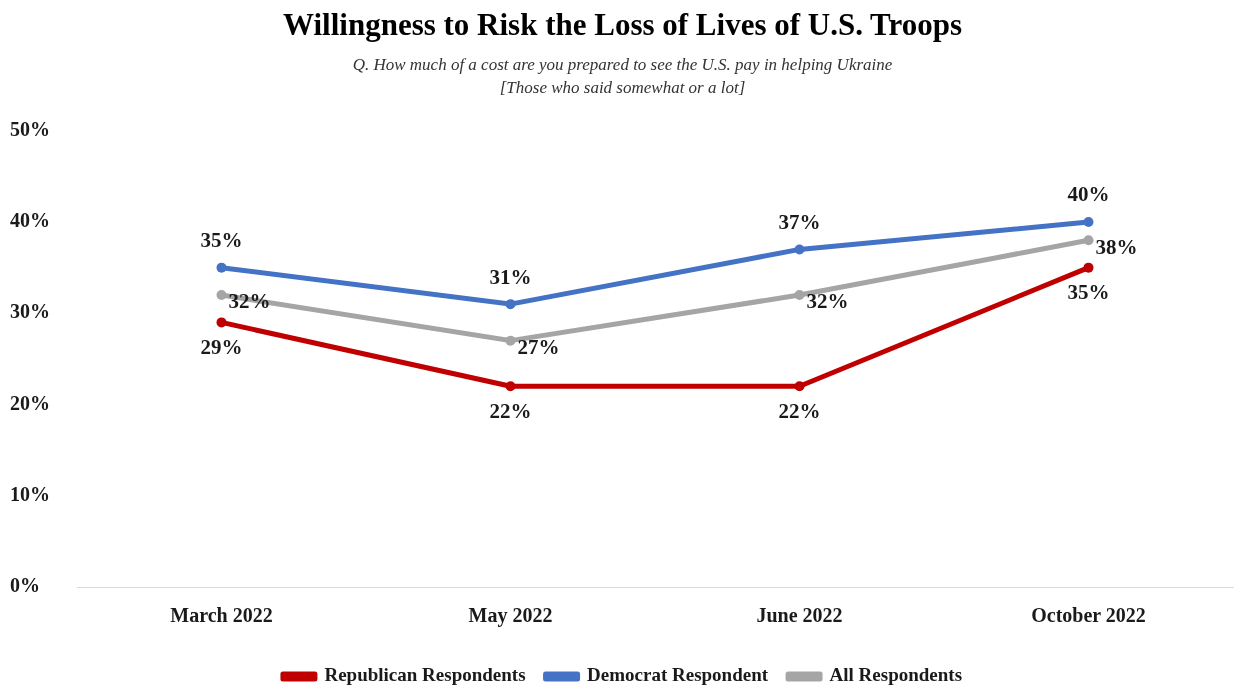 This screenshot has height=690, width=1238. What do you see at coordinates (622, 76) in the screenshot?
I see `chart-subtitle: Q. How much of a cost are you prepared to see the U.S. pay in helping Ukraine [Those who said somewhat or a lot]` at bounding box center [622, 76].